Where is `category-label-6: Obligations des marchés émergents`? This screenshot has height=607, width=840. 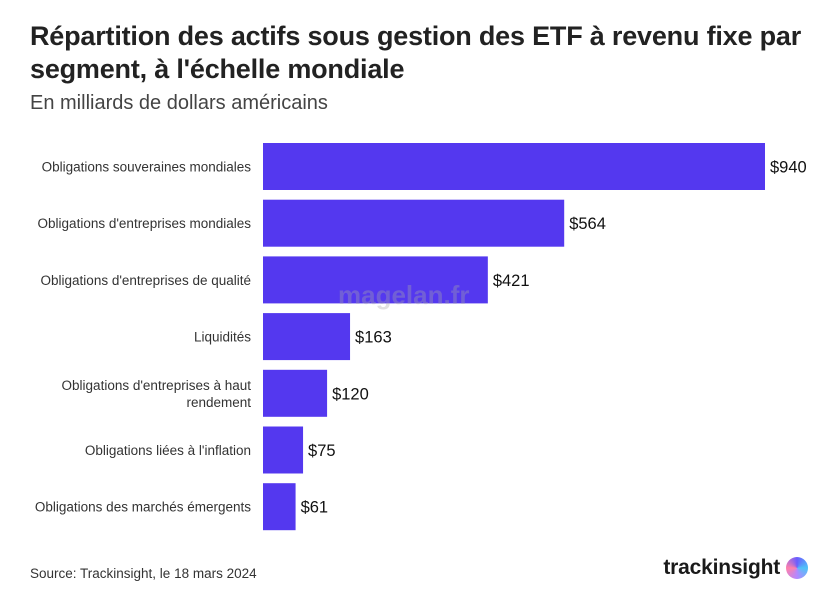
category-label-6: Obligations des marchés émergents is located at coordinates (143, 507).